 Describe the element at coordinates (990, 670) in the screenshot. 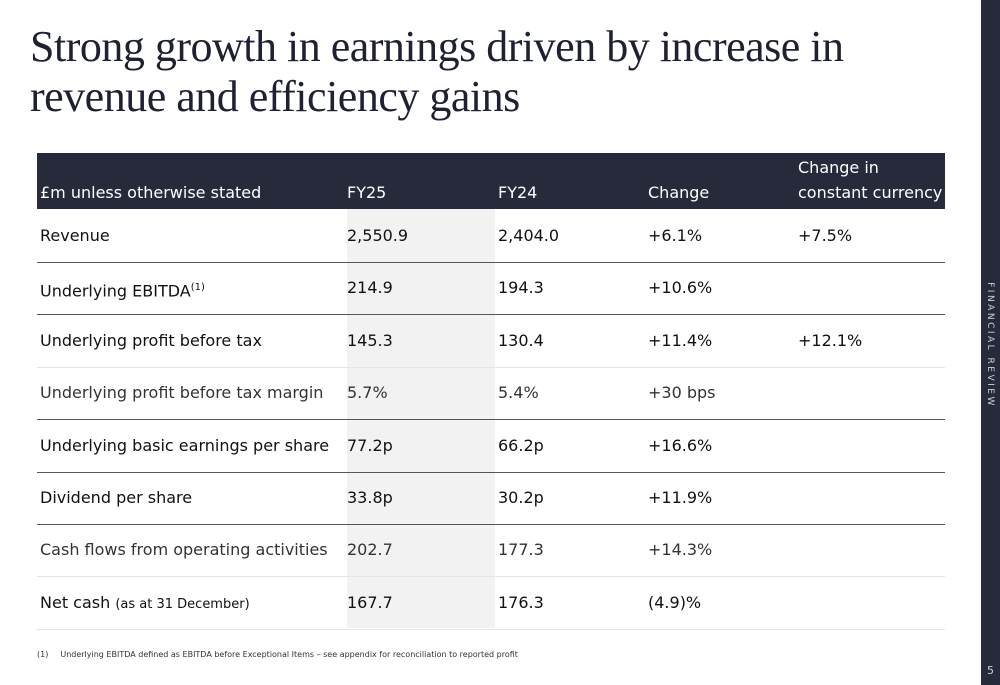

I see `page-number: 5` at that location.